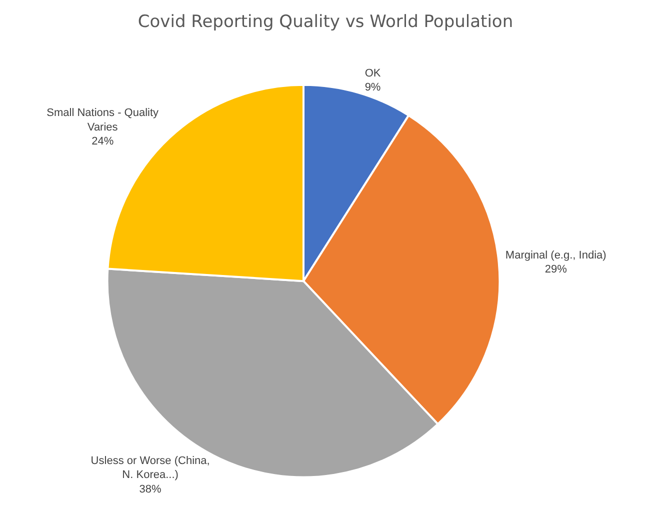 Image resolution: width=651 pixels, height=506 pixels. What do you see at coordinates (150, 468) in the screenshot?
I see `slice-label: Usless or Worse (China, N. Korea...)` at bounding box center [150, 468].